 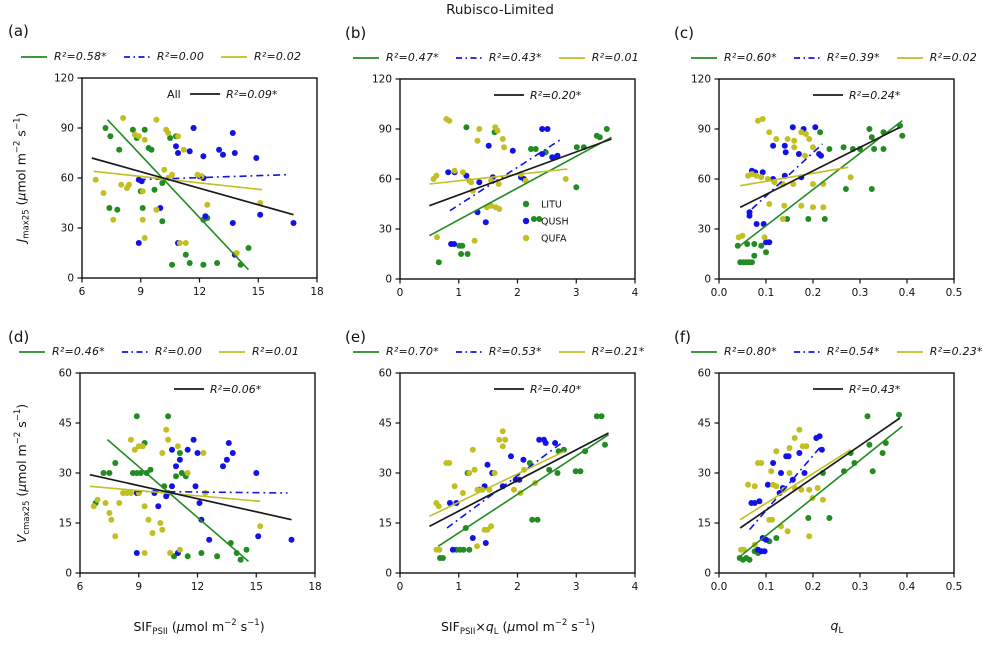 I want to click on legend-item-LITU: R²=0.60*, so click(x=733, y=57).